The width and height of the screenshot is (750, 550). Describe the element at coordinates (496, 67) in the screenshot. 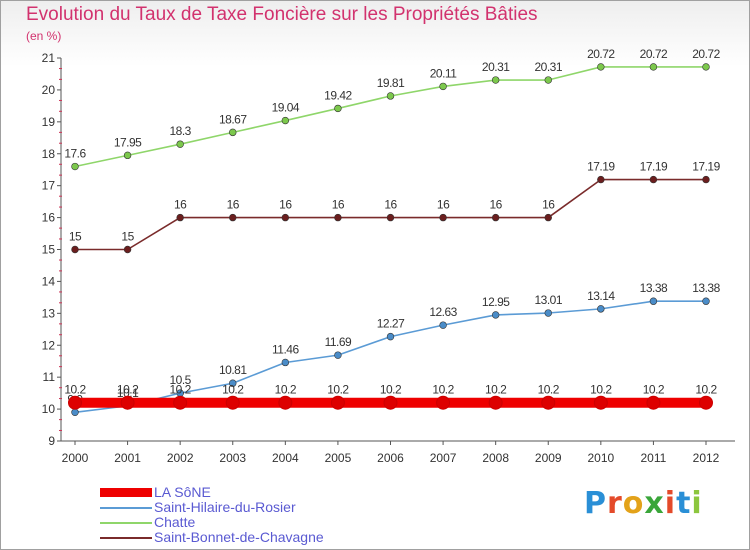

I see `data-label: 20.31` at that location.